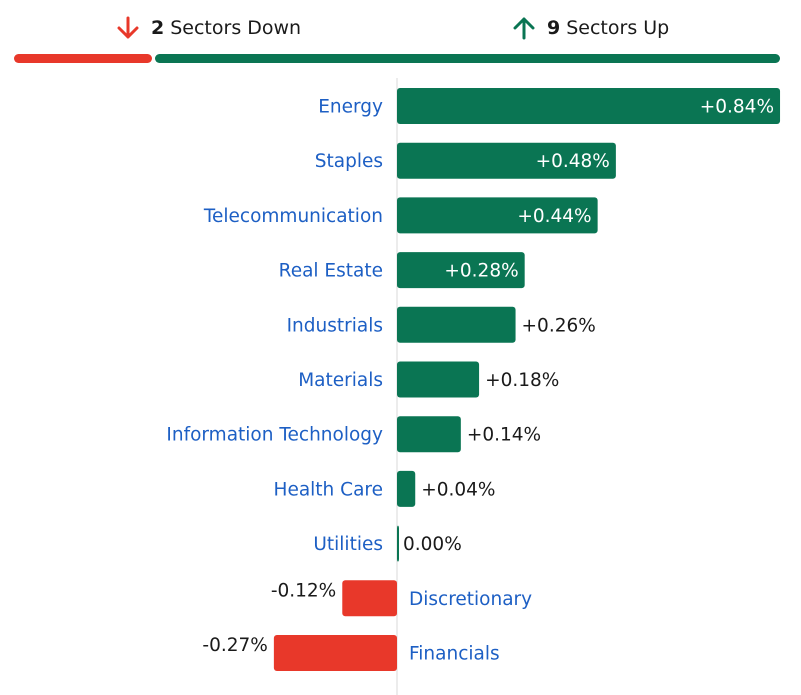  I want to click on bar-row: Materials +0.18%, so click(428, 379).